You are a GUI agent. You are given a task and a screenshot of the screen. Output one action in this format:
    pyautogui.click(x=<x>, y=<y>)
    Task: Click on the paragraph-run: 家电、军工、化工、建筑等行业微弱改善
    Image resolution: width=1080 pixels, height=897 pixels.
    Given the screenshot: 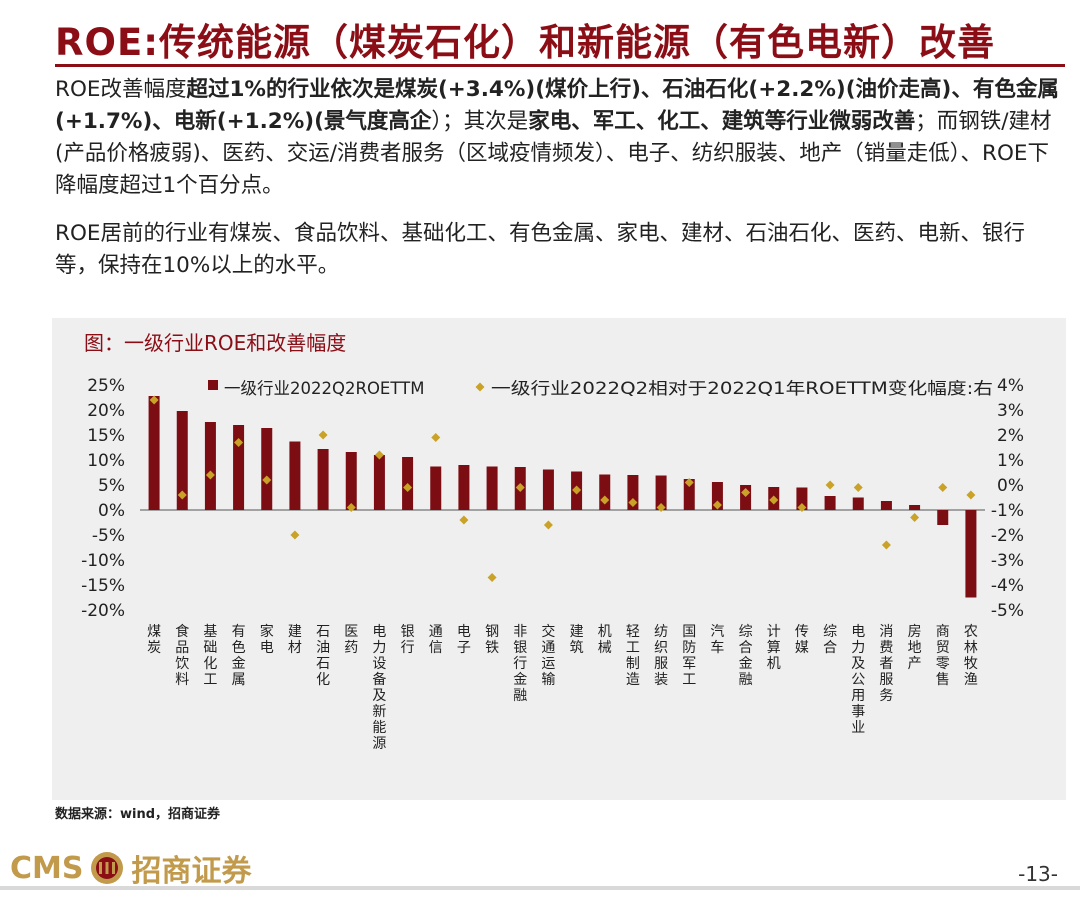 What is the action you would take?
    pyautogui.click(x=722, y=121)
    